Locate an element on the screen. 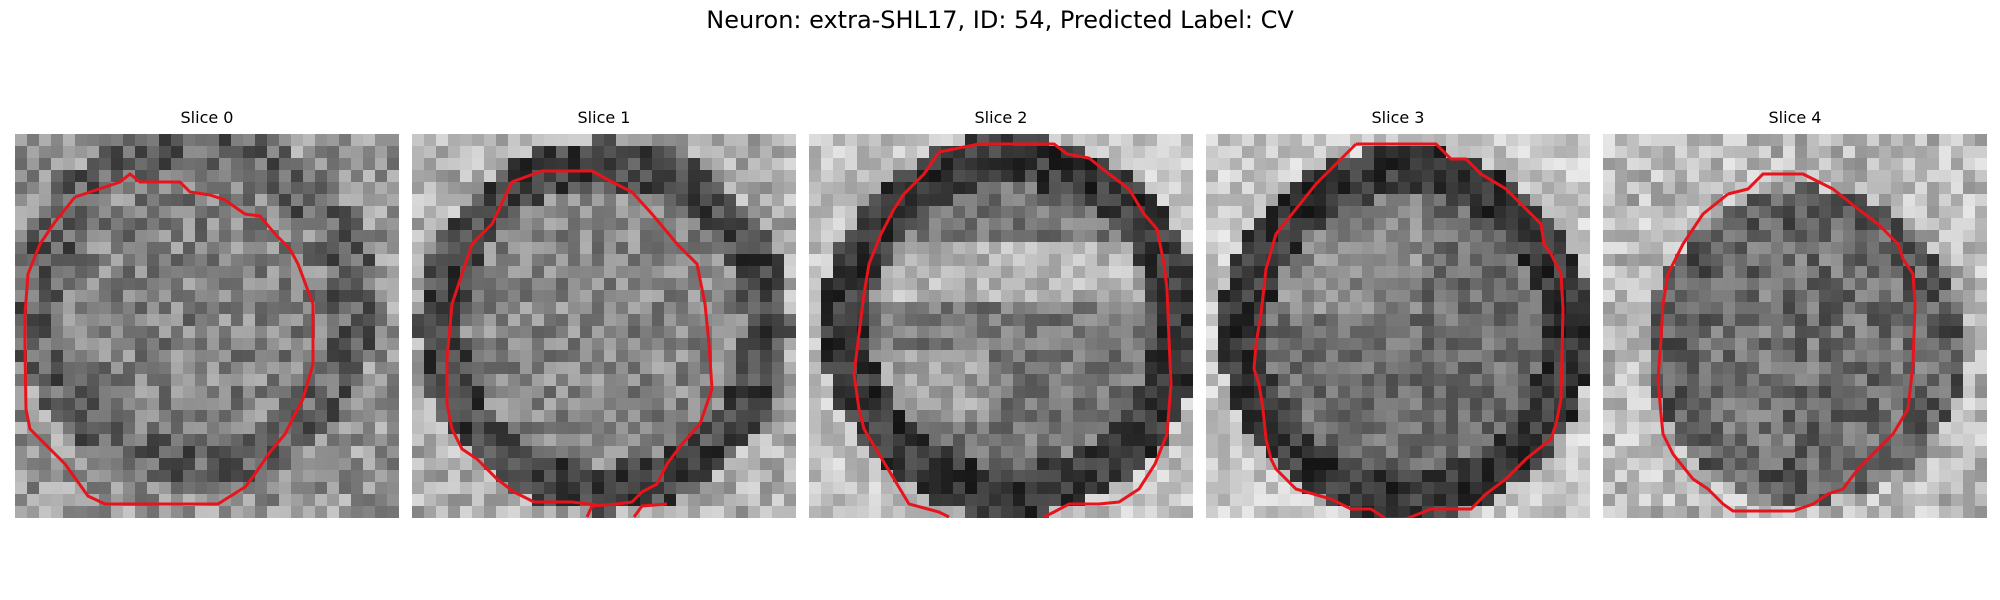 The width and height of the screenshot is (2000, 600). slice-title: Slice 4 is located at coordinates (1795, 117).